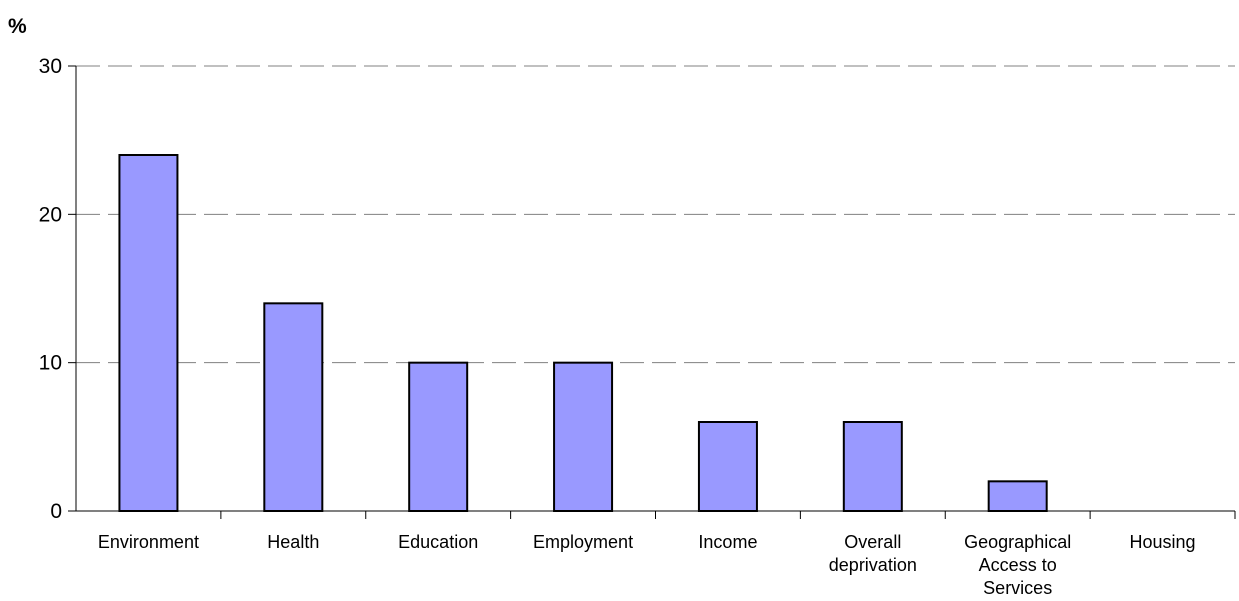  Describe the element at coordinates (873, 553) in the screenshot. I see `x-tick-label: Overall deprivation` at that location.